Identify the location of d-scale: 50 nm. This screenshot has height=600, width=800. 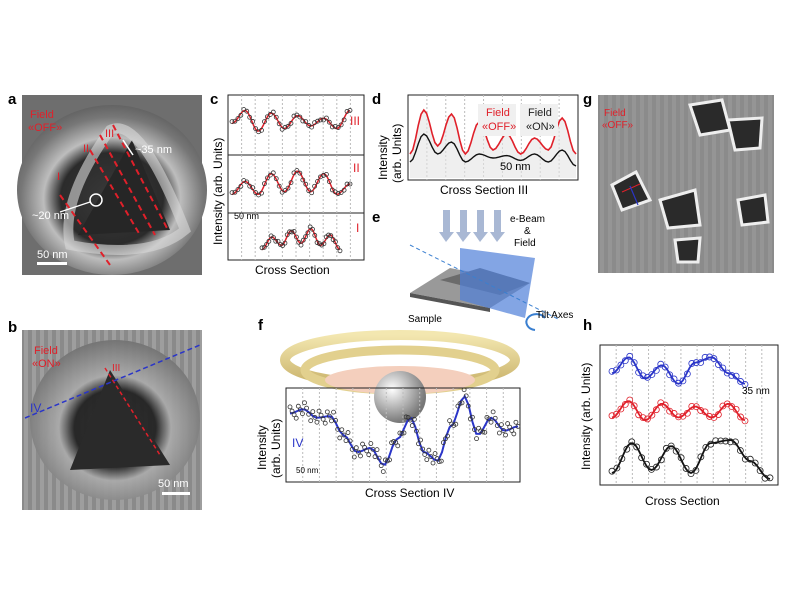
(515, 167).